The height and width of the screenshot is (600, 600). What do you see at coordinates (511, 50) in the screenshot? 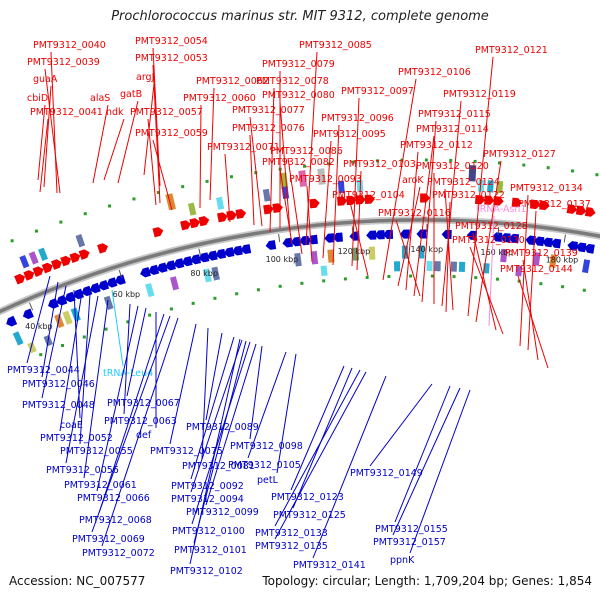
I see `gene-label: PMT9312_0121` at bounding box center [511, 50].